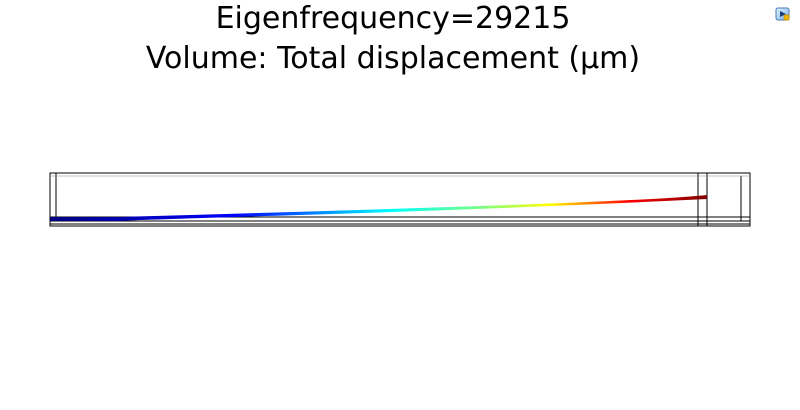 The width and height of the screenshot is (800, 410). What do you see at coordinates (393, 18) in the screenshot?
I see `eigenfrequency-label: Eigenfrequency=29215` at bounding box center [393, 18].